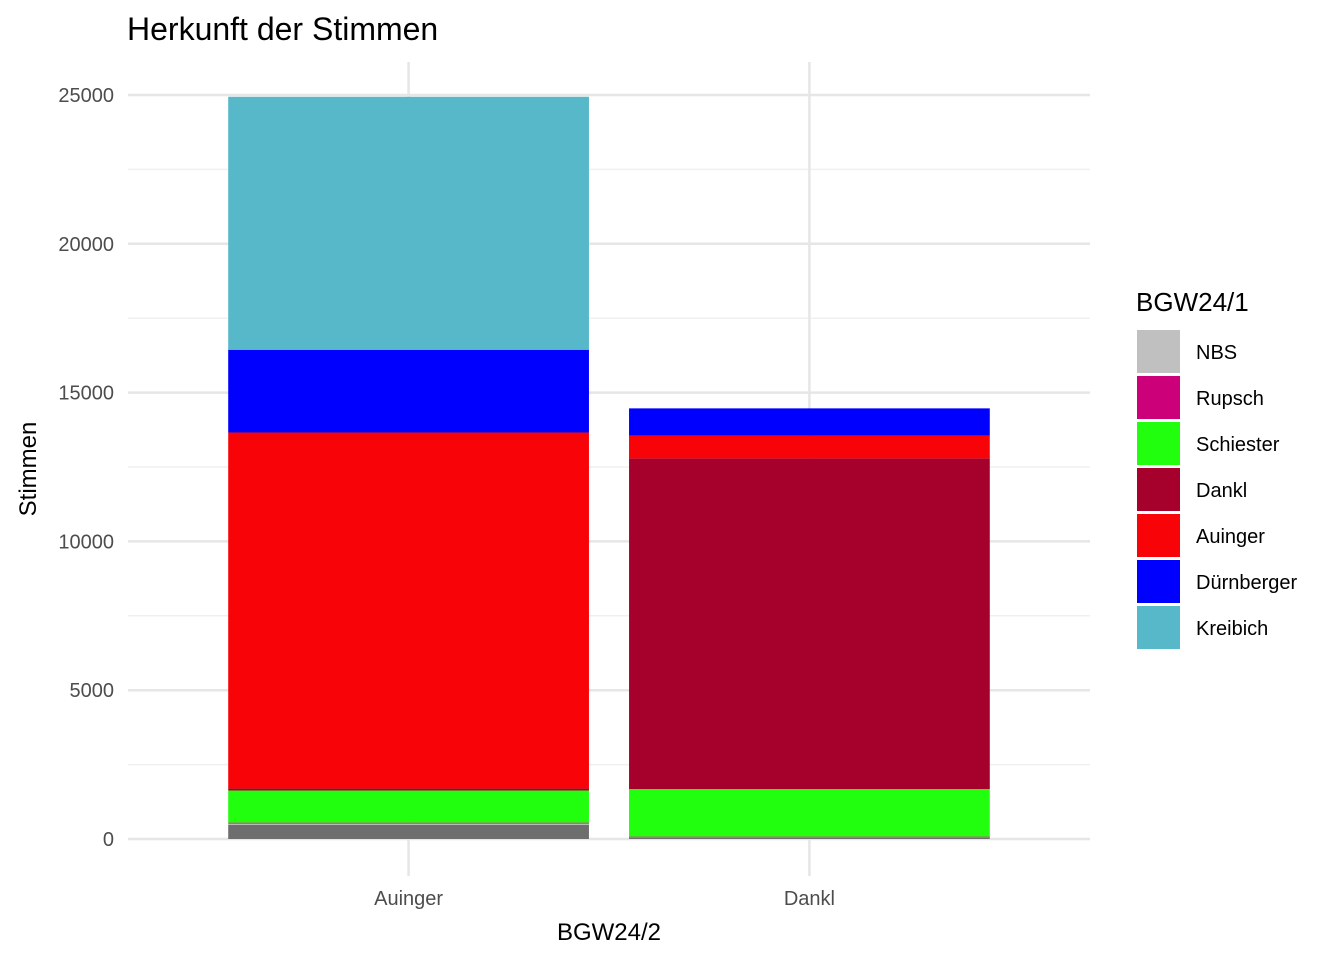  I want to click on legend-label: Schiester, so click(1238, 445).